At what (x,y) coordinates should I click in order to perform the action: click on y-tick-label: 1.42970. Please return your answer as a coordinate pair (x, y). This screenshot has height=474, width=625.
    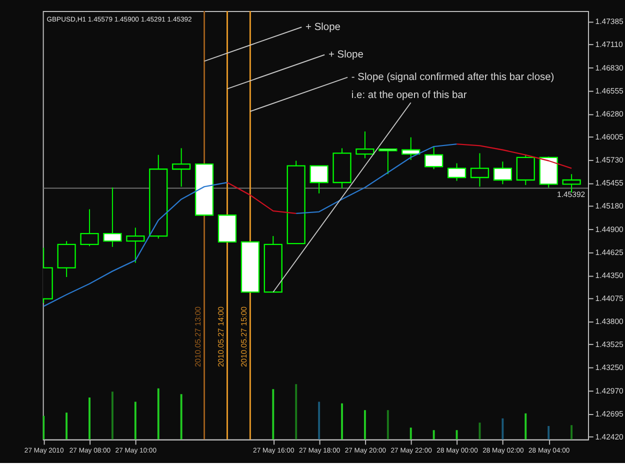
    Looking at the image, I should click on (609, 391).